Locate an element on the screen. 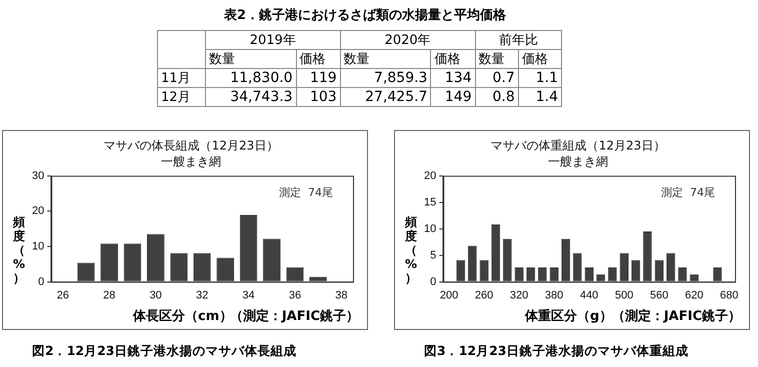  y-tick-label: 11月 is located at coordinates (182, 78).